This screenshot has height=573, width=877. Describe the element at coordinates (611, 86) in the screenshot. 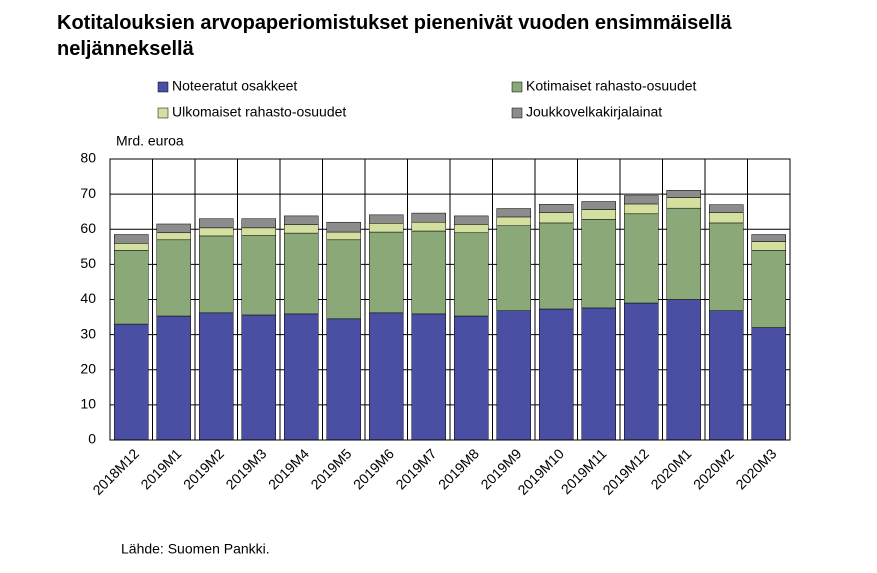

I see `legend-label: Kotimaiset rahasto-osuudet` at that location.